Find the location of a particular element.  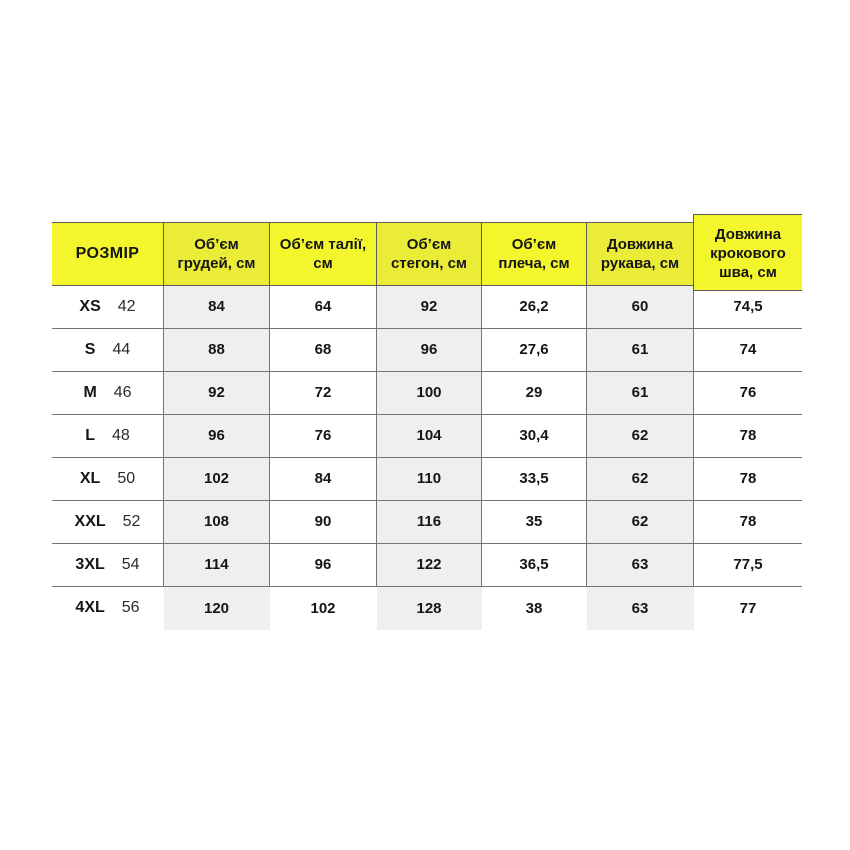

size-code: S is located at coordinates (90, 349).